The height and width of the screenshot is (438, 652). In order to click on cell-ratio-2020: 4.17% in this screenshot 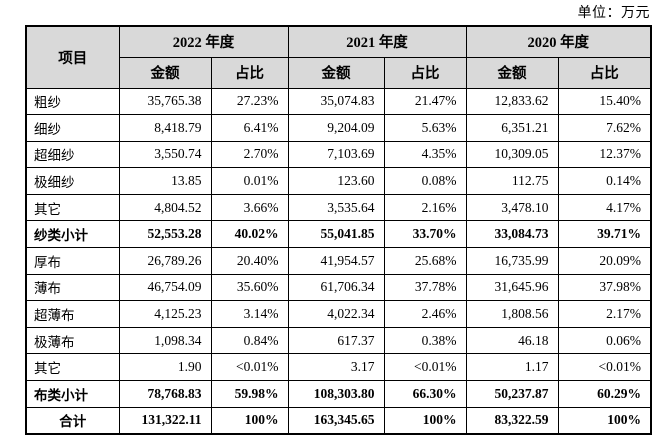, I will do `click(604, 207)`.